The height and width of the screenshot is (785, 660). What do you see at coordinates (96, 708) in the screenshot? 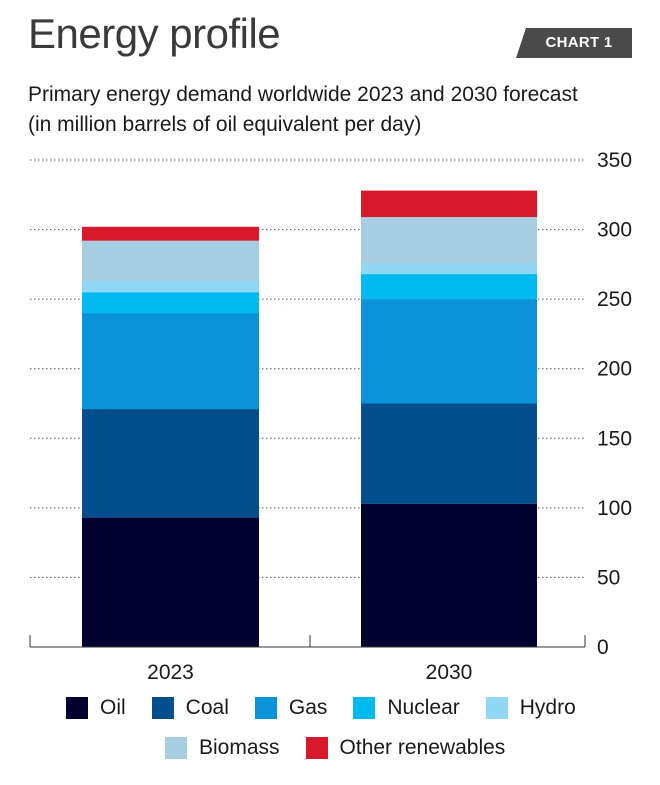
I see `legend-item-oil: Oil` at bounding box center [96, 708].